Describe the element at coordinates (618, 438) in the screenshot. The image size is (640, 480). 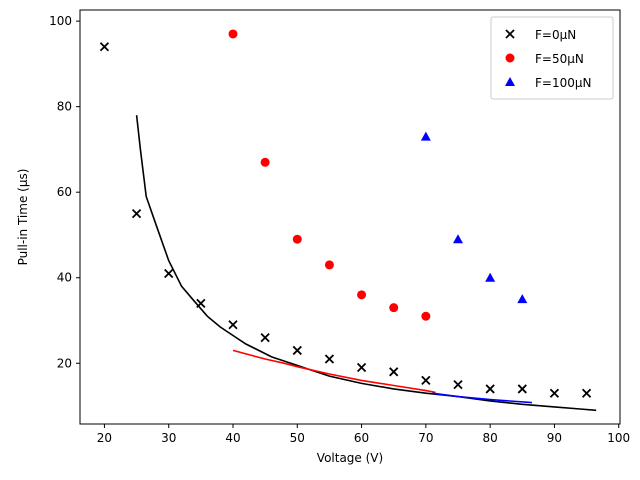
I see `x-tick-label: 100` at that location.